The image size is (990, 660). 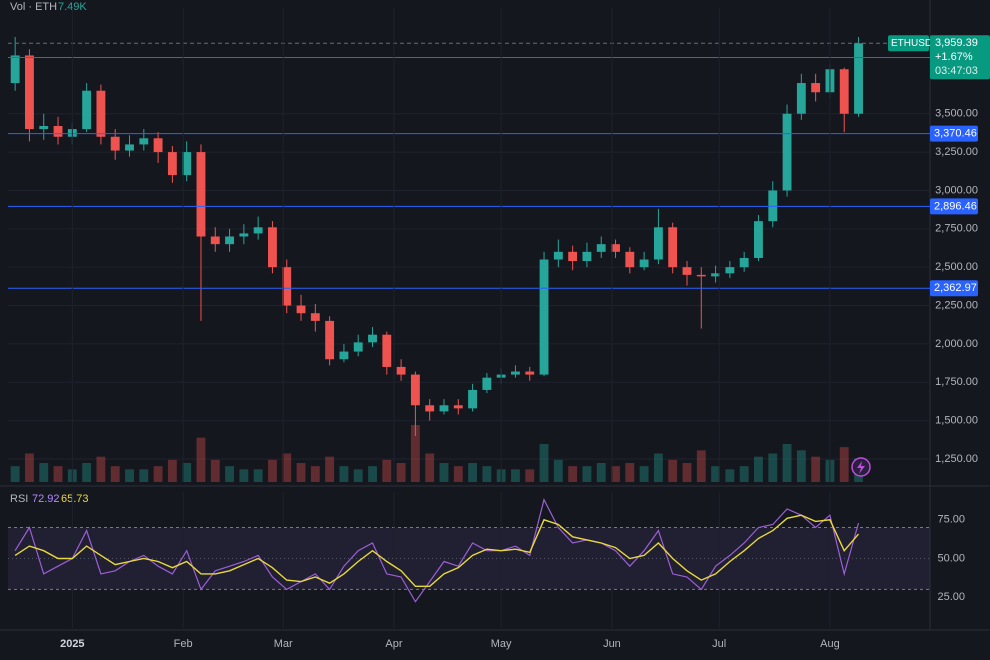 I want to click on x-tick-label: Jun, so click(x=612, y=644).